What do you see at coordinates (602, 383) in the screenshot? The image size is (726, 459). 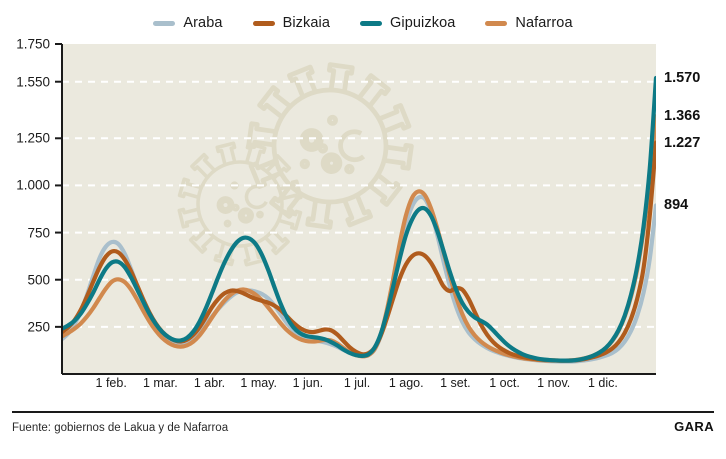 I see `x-tick-label: 1 dic.` at bounding box center [602, 383].